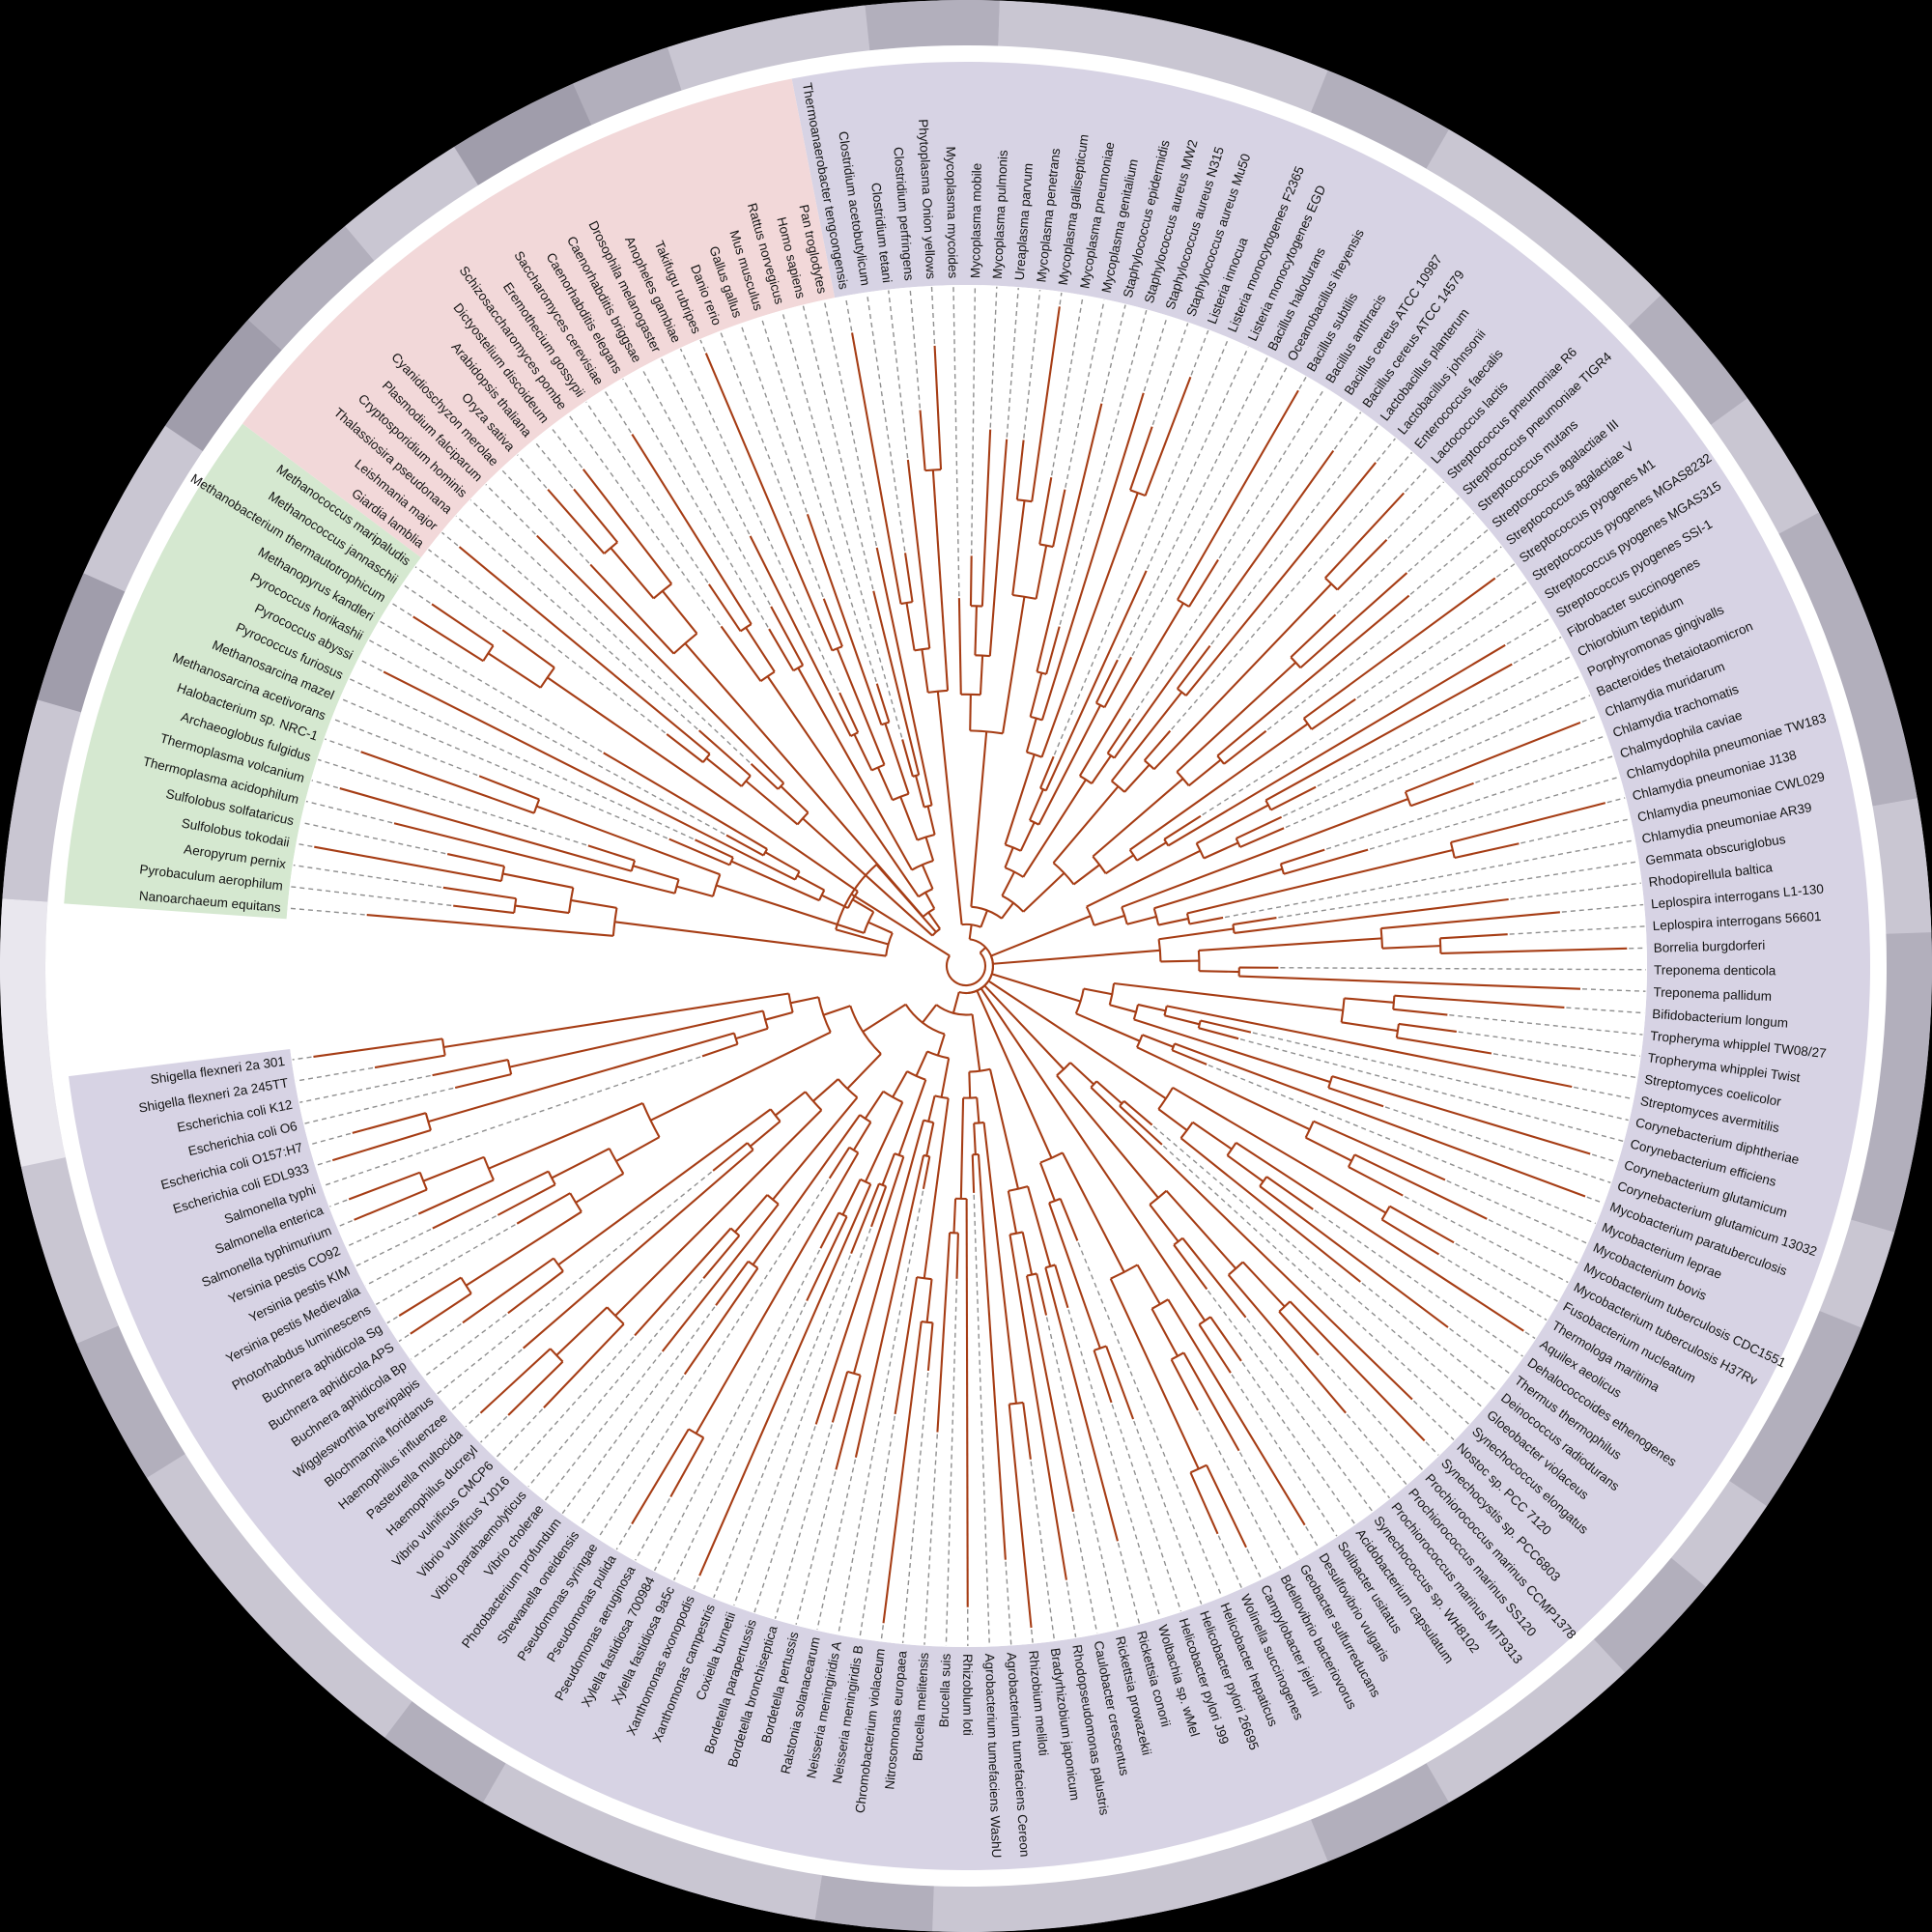 The height and width of the screenshot is (1932, 1932). I want to click on leaf-label: Mycoplasma mobile, so click(976, 220).